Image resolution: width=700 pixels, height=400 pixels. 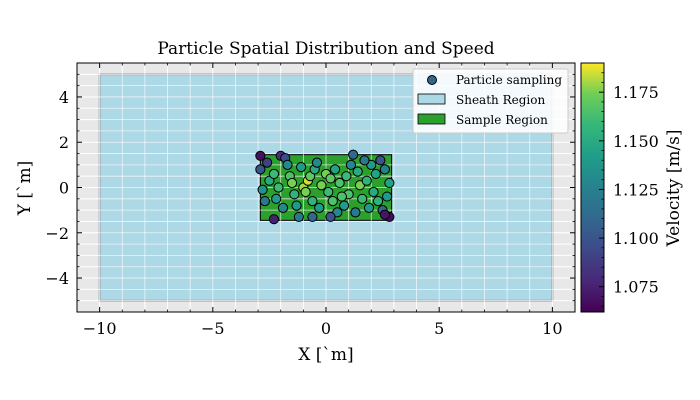 What do you see at coordinates (636, 92) in the screenshot?
I see `colorbar-tick-label: 1.175` at bounding box center [636, 92].